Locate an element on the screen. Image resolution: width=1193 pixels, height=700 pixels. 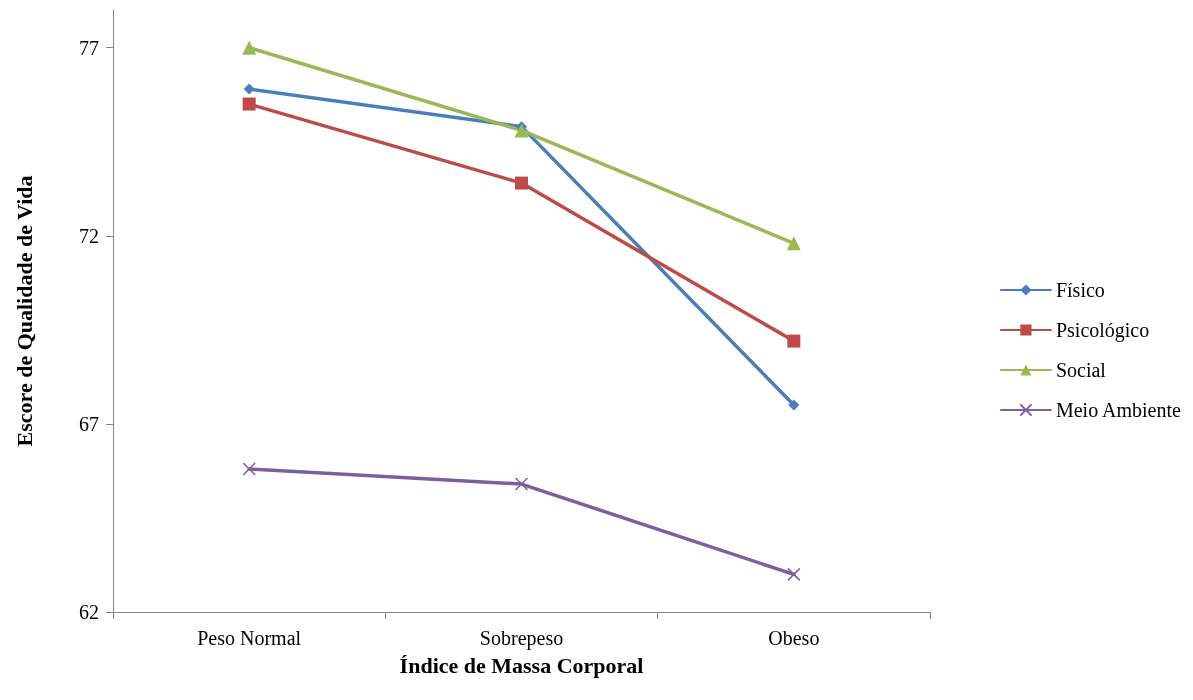
legend-label: Social is located at coordinates (1081, 370).